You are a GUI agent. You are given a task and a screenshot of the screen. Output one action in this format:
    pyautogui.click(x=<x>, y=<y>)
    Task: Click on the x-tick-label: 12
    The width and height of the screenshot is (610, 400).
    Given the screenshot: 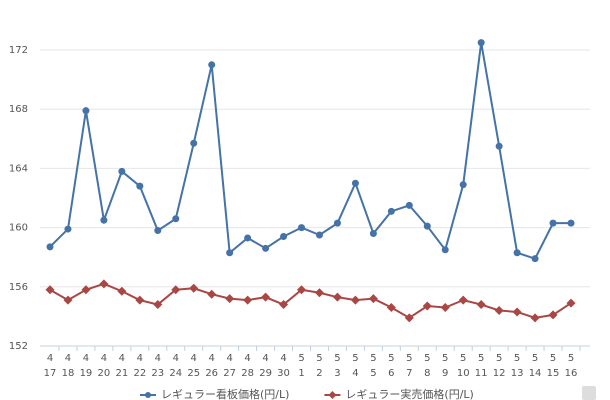 What is the action you would take?
    pyautogui.click(x=499, y=373)
    